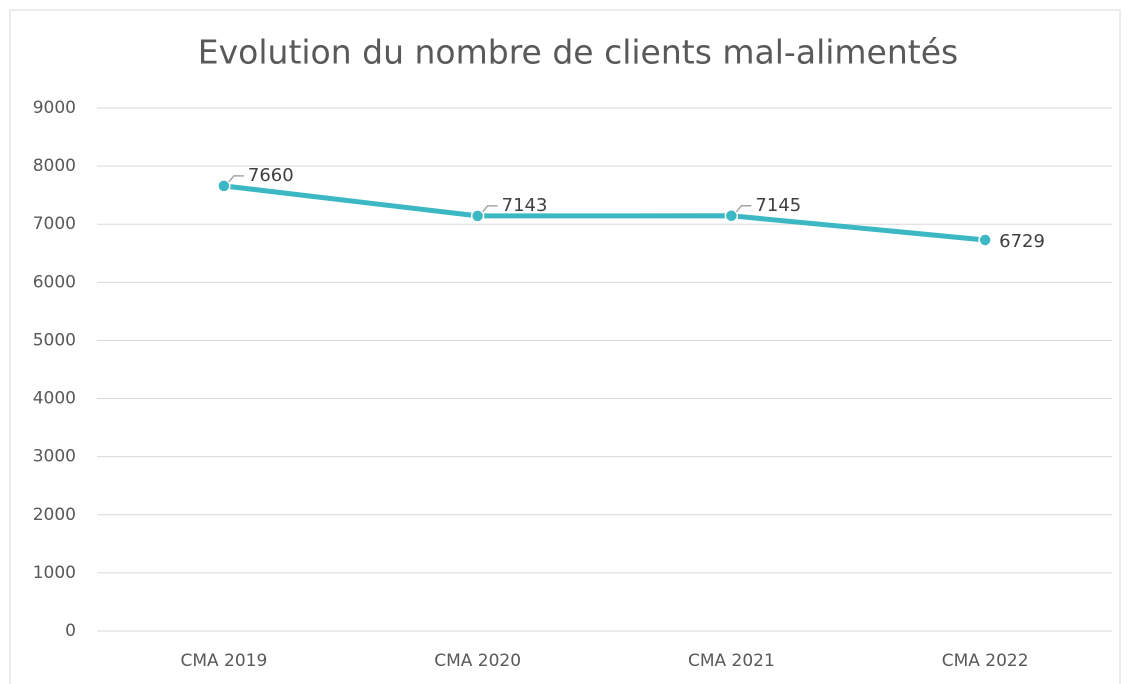 This screenshot has width=1132, height=684. I want to click on y-tick-label: 9000, so click(54, 108).